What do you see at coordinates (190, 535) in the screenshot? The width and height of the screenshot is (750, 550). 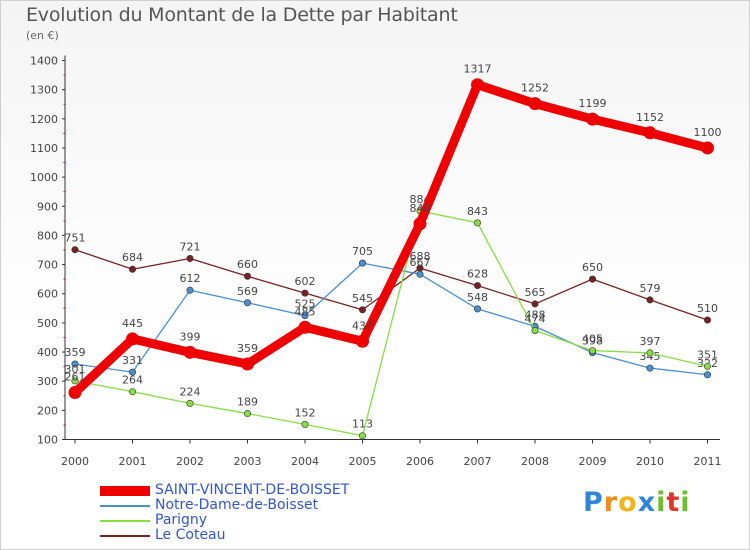 I see `legend-label-le-coteau: Le Coteau` at bounding box center [190, 535].